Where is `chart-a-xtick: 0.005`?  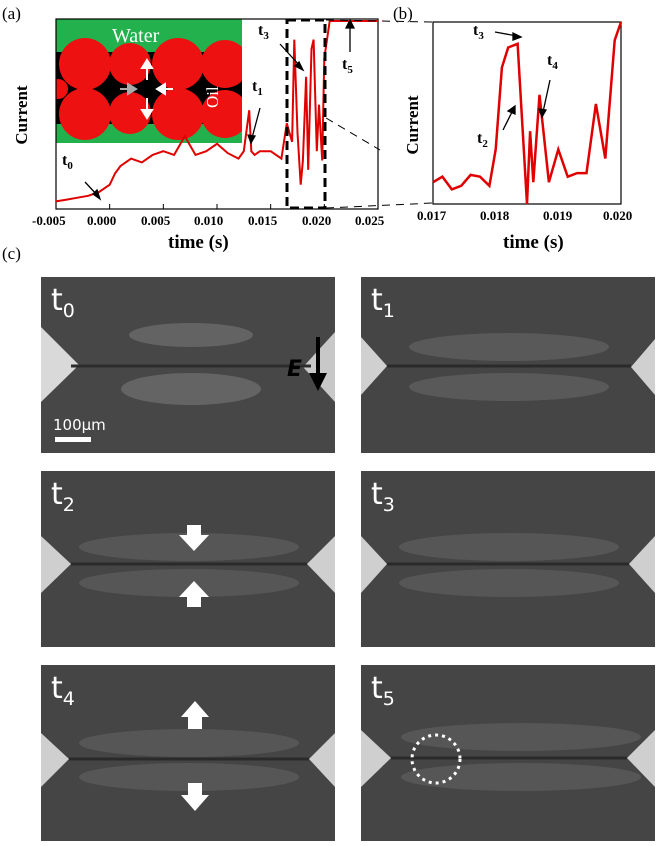
chart-a-xtick: 0.005 is located at coordinates (156, 220).